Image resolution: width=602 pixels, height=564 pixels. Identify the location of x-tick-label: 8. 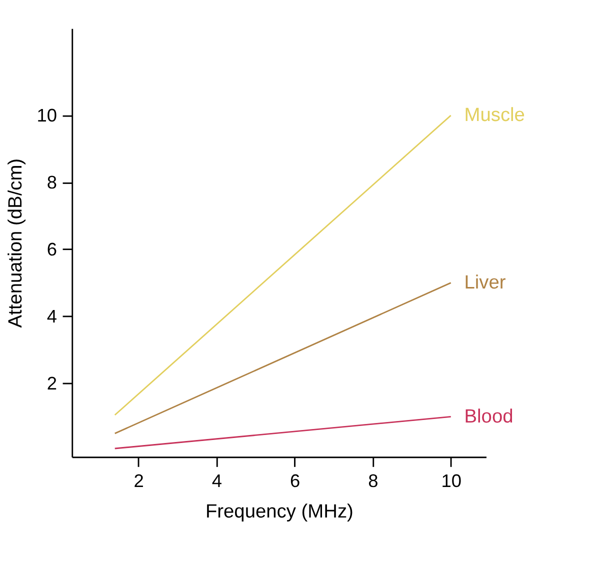
(373, 481).